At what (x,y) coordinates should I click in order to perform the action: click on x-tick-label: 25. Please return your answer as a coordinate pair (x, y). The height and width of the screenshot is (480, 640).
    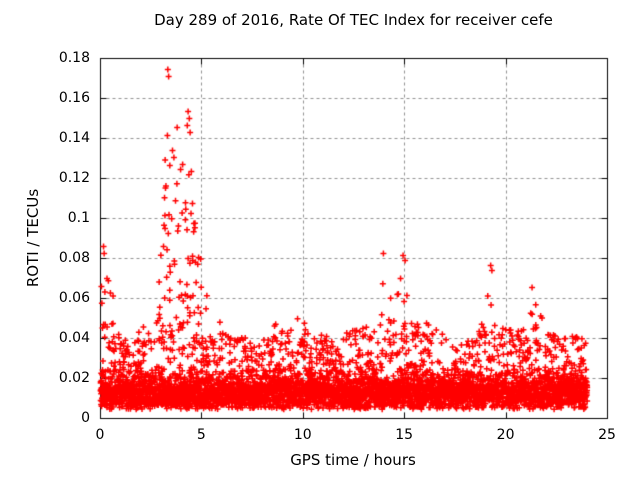
    Looking at the image, I should click on (607, 435).